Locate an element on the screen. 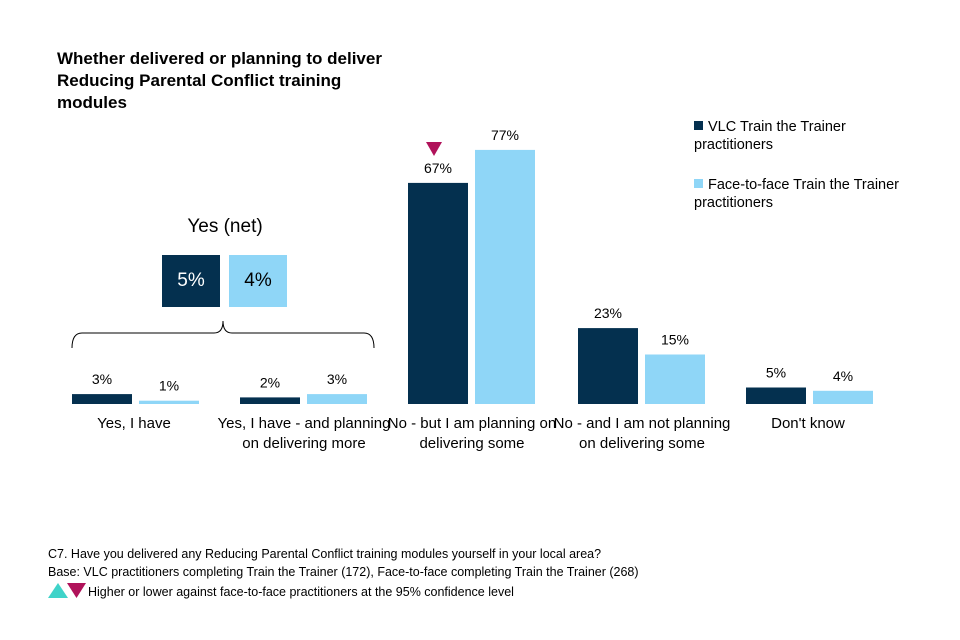  legend-swatch-series2 is located at coordinates (698, 183).